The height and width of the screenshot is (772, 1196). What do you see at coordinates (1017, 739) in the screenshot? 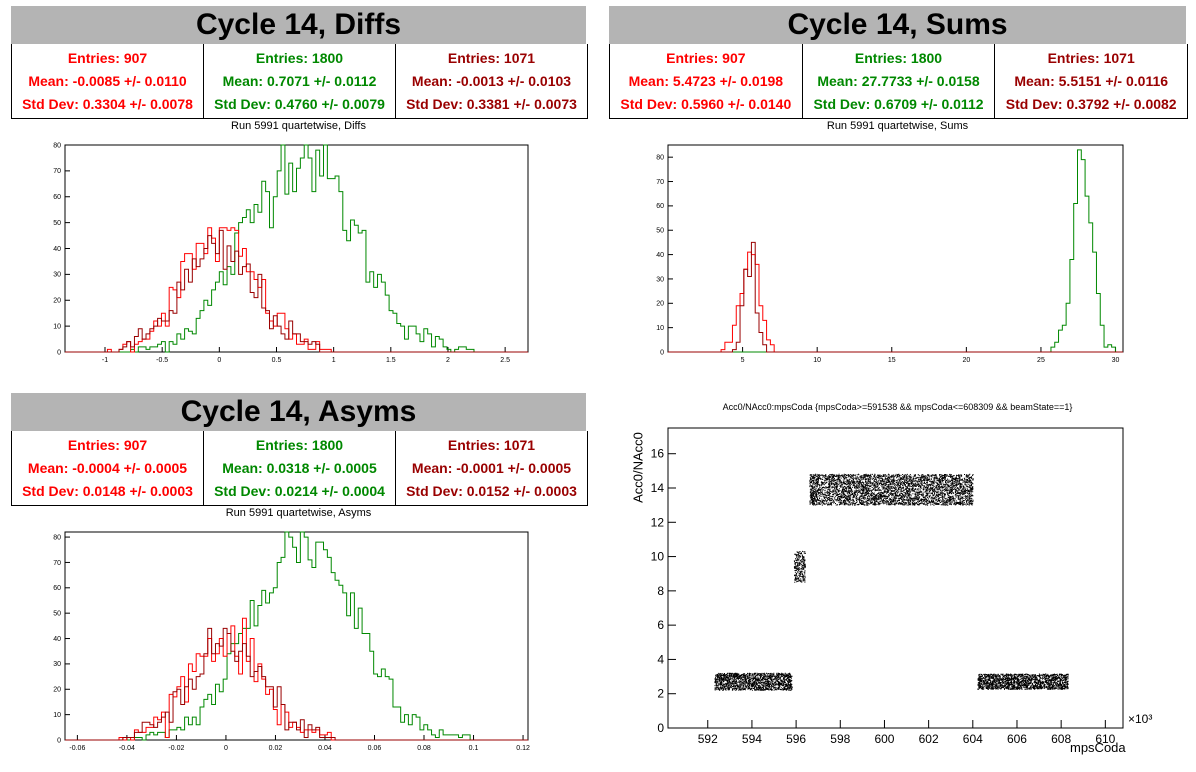
I see `x-tick-label: 606` at bounding box center [1017, 739].